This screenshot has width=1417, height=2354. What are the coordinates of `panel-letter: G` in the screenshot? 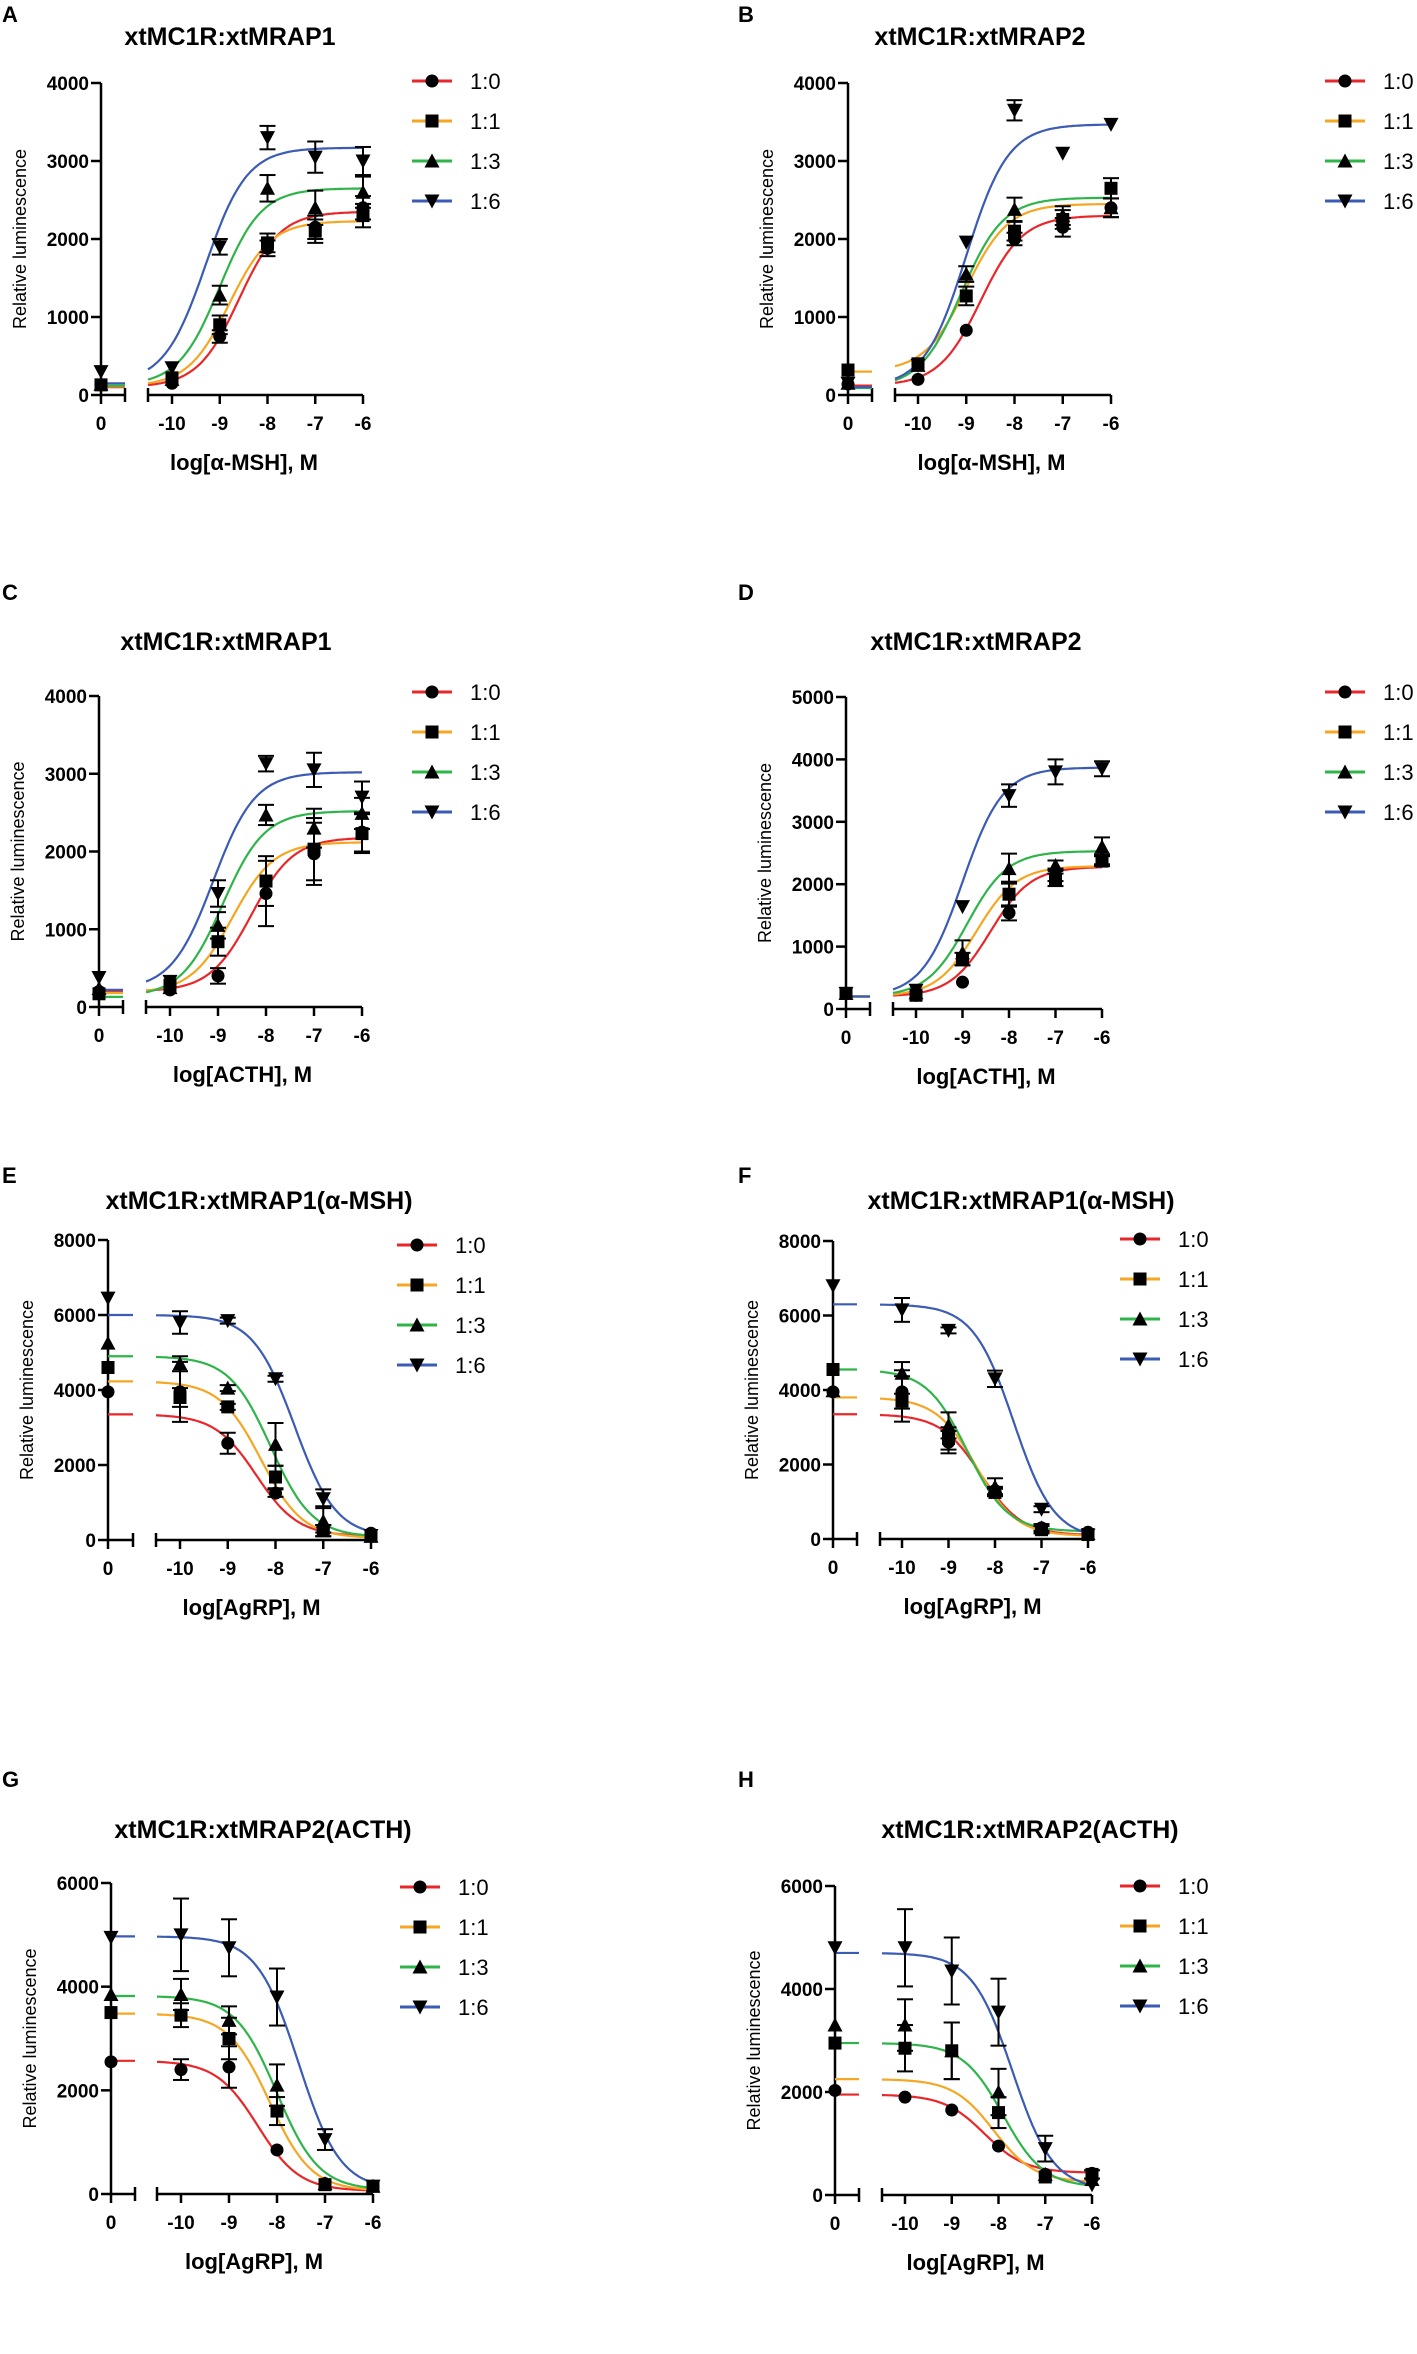 It's located at (10, 1779).